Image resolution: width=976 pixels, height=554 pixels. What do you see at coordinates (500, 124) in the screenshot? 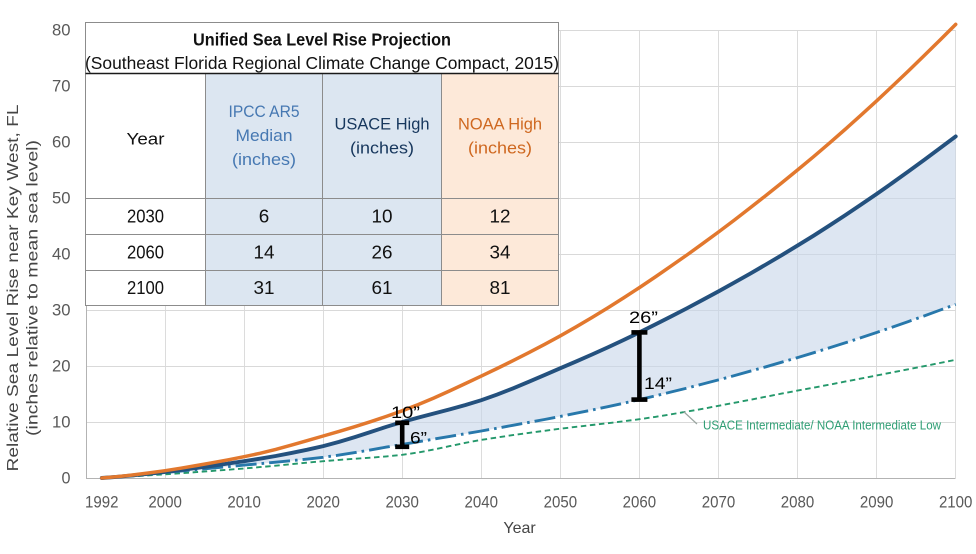
I see `svg-text: NOAA High` at bounding box center [500, 124].